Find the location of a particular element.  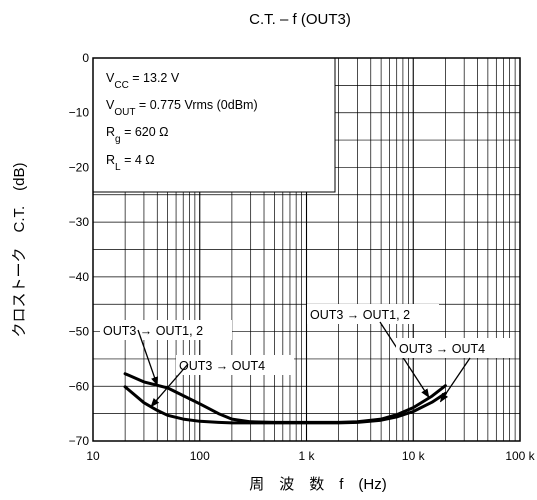

y-tick-label: 0 is located at coordinates (85, 58).